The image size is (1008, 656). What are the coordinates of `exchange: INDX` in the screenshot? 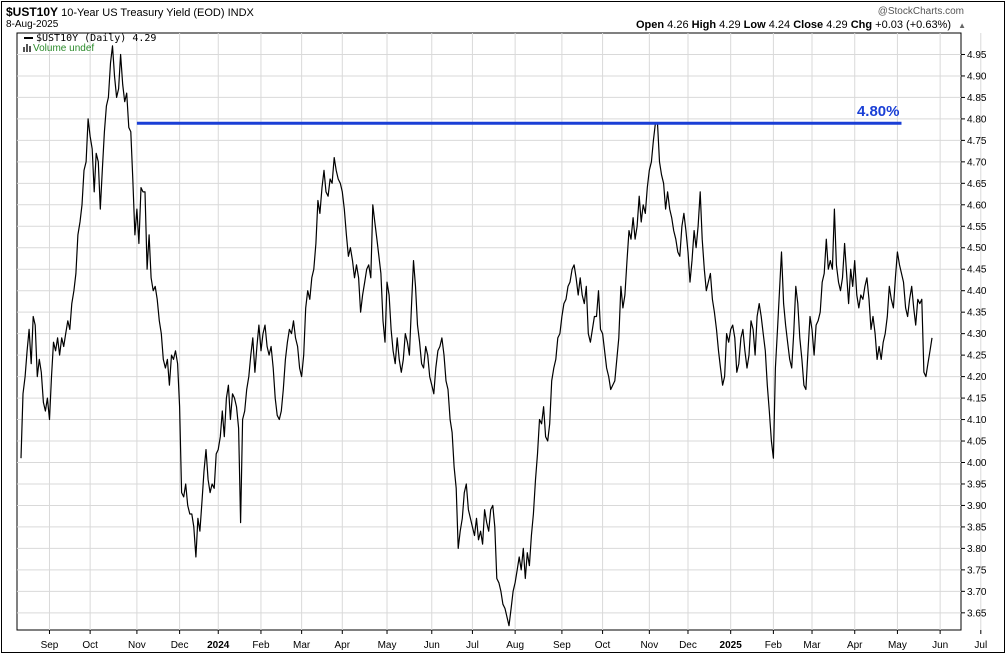 It's located at (240, 13).